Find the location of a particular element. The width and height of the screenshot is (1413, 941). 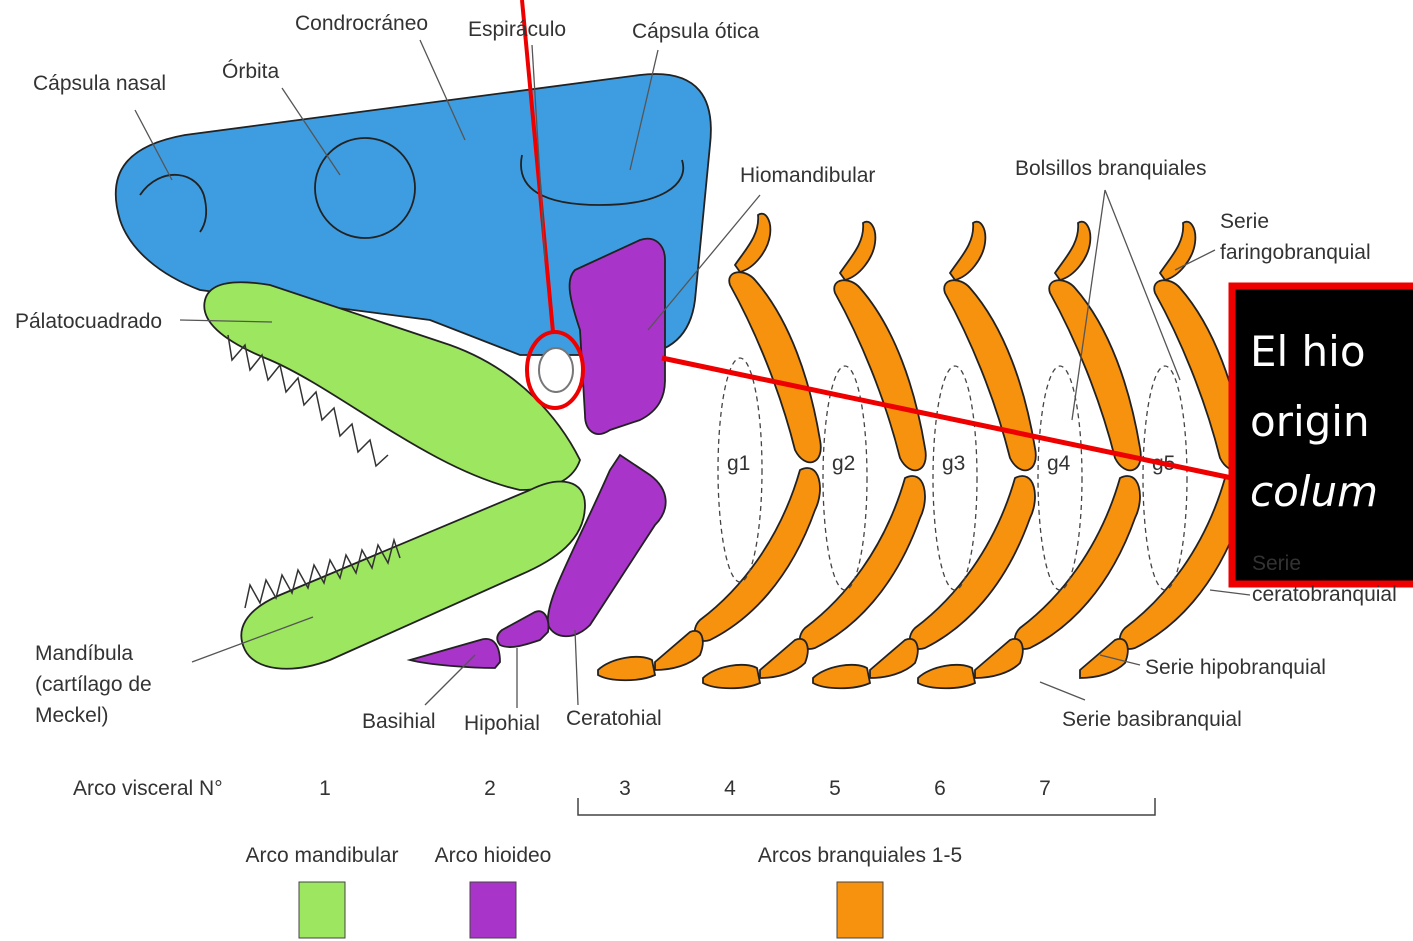

label: ceratobranquial is located at coordinates (1324, 594).